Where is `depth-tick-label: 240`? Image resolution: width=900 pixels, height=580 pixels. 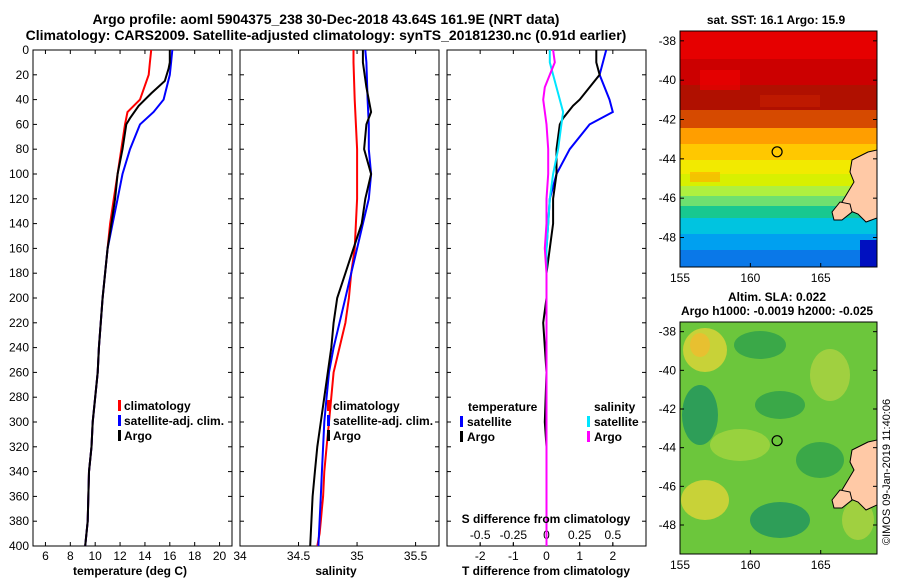 depth-tick-label: 240 is located at coordinates (19, 348).